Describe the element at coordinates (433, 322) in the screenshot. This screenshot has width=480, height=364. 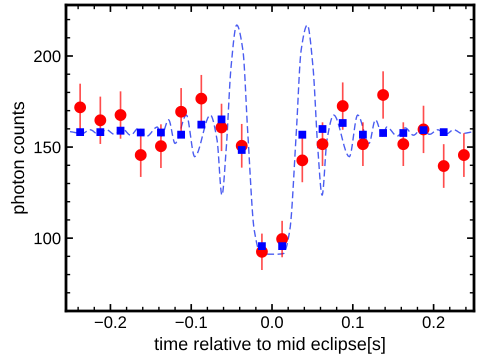
I see `x-tick-label: 0.2` at that location.